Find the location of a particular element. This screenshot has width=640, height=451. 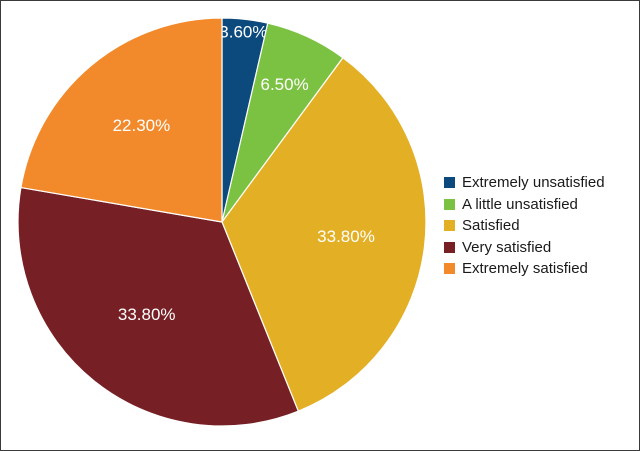

slice-value-label-extremely-unsatisfied: 3.60% is located at coordinates (243, 32).